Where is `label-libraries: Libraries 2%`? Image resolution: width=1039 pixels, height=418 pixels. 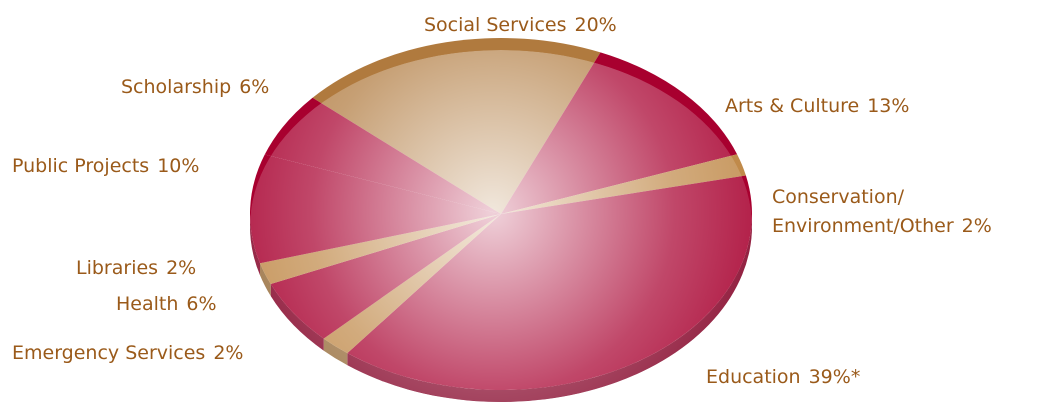 label-libraries: Libraries 2% is located at coordinates (136, 268).